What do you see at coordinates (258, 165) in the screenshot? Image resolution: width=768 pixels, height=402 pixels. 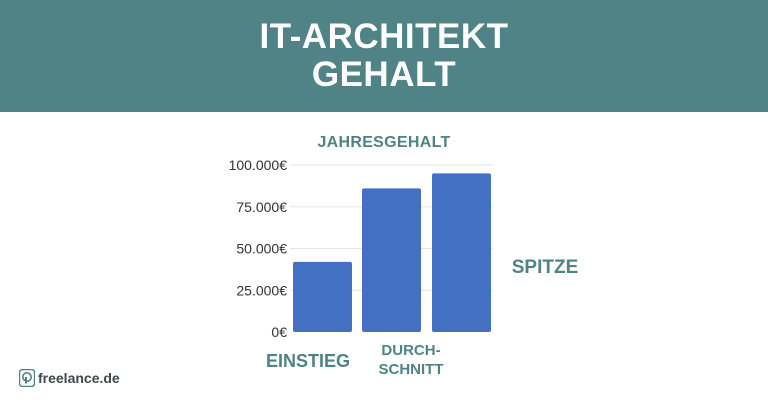 I see `y-tick-label: 100.000€` at bounding box center [258, 165].